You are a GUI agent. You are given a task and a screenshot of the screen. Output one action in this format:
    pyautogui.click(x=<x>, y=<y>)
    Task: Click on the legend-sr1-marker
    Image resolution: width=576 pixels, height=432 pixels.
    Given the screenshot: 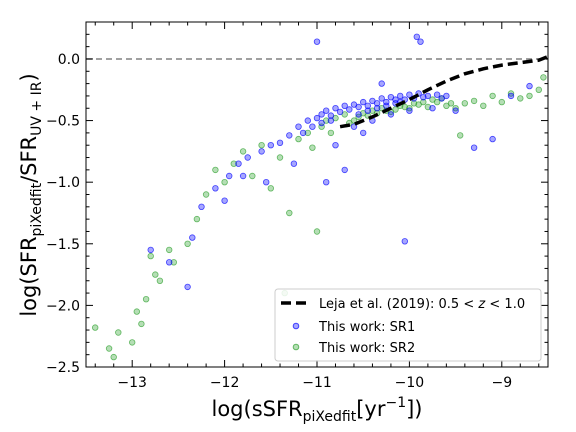 What is the action you would take?
    pyautogui.click(x=296, y=326)
    